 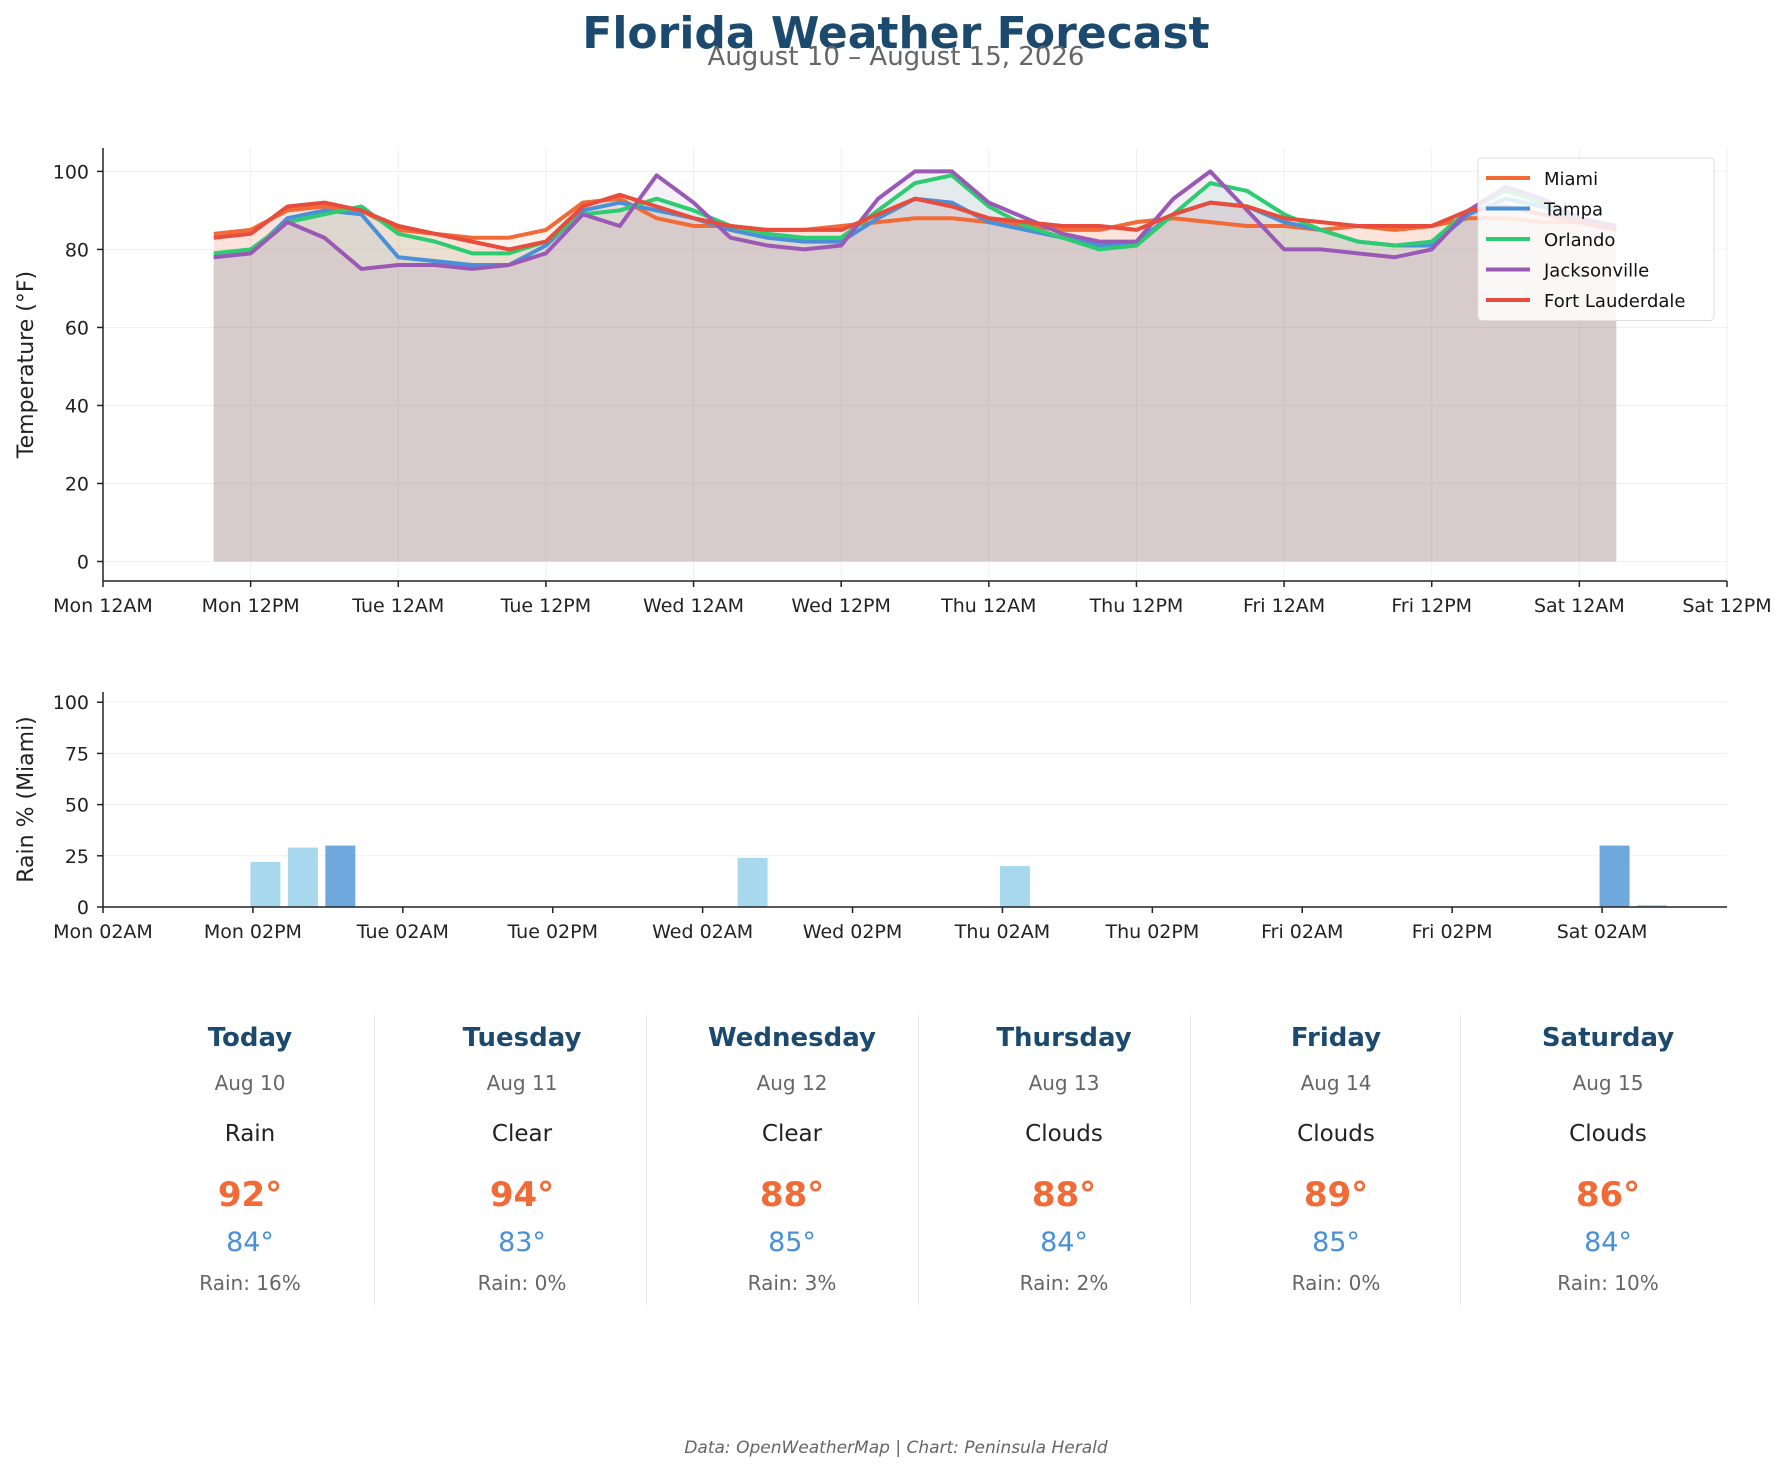 I want to click on y-tick-label: 50, so click(x=77, y=806).